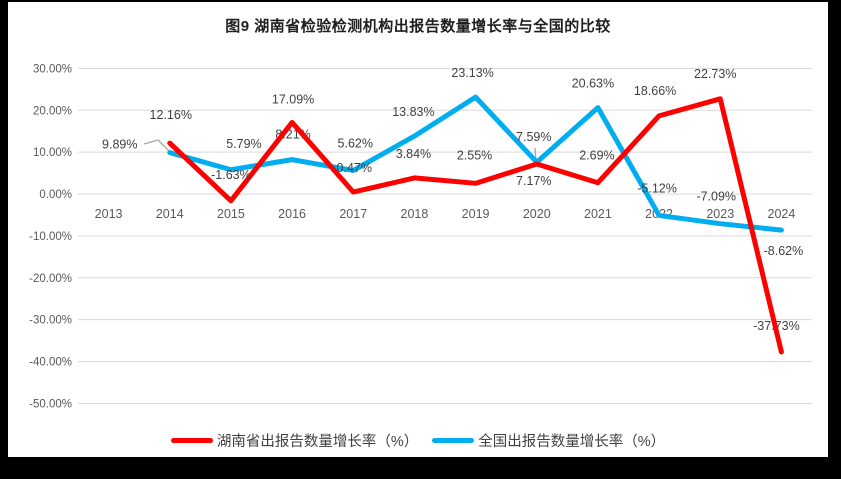  I want to click on legend: 湖南省出报告数量增长率（%） 全国出报告数量增长率（%）, so click(418, 440).